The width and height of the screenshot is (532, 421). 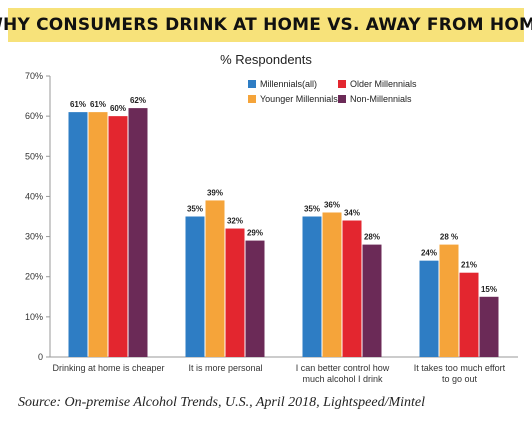 What do you see at coordinates (40, 357) in the screenshot?
I see `y-tick-label: 0` at bounding box center [40, 357].